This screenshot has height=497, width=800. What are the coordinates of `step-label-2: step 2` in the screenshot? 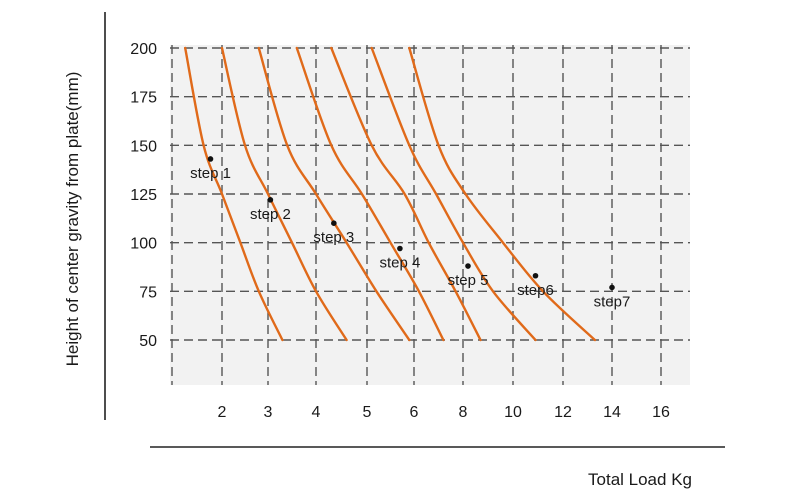 It's located at (270, 214).